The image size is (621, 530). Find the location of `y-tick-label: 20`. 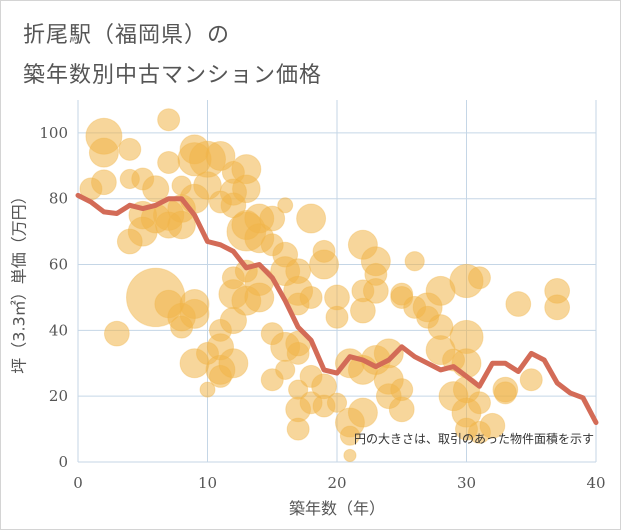

y-tick-label: 20 is located at coordinates (58, 396).